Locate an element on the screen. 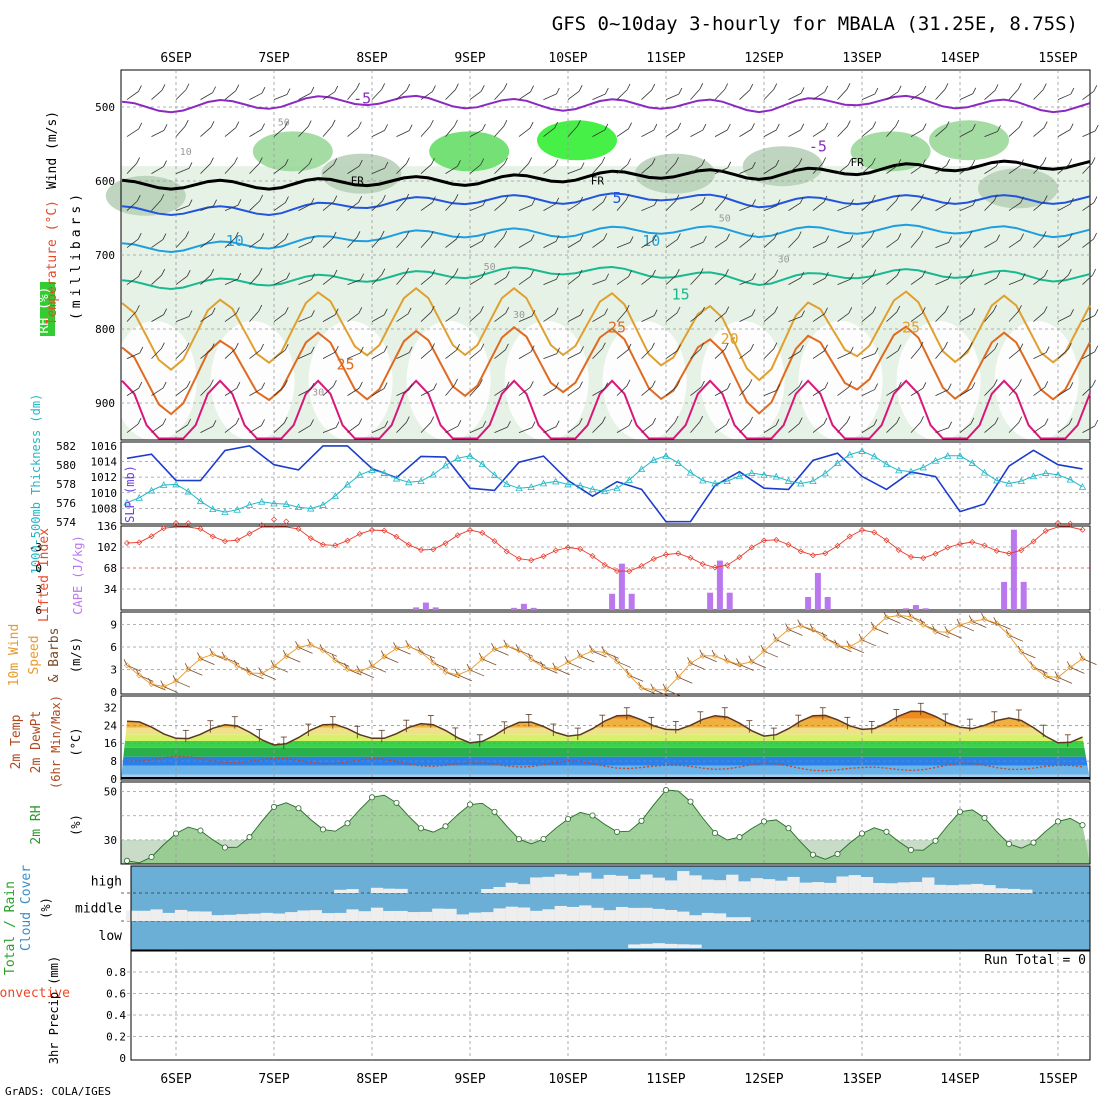 This screenshot has width=1100, height=1100. precip-tick: 0 is located at coordinates (122, 1058).